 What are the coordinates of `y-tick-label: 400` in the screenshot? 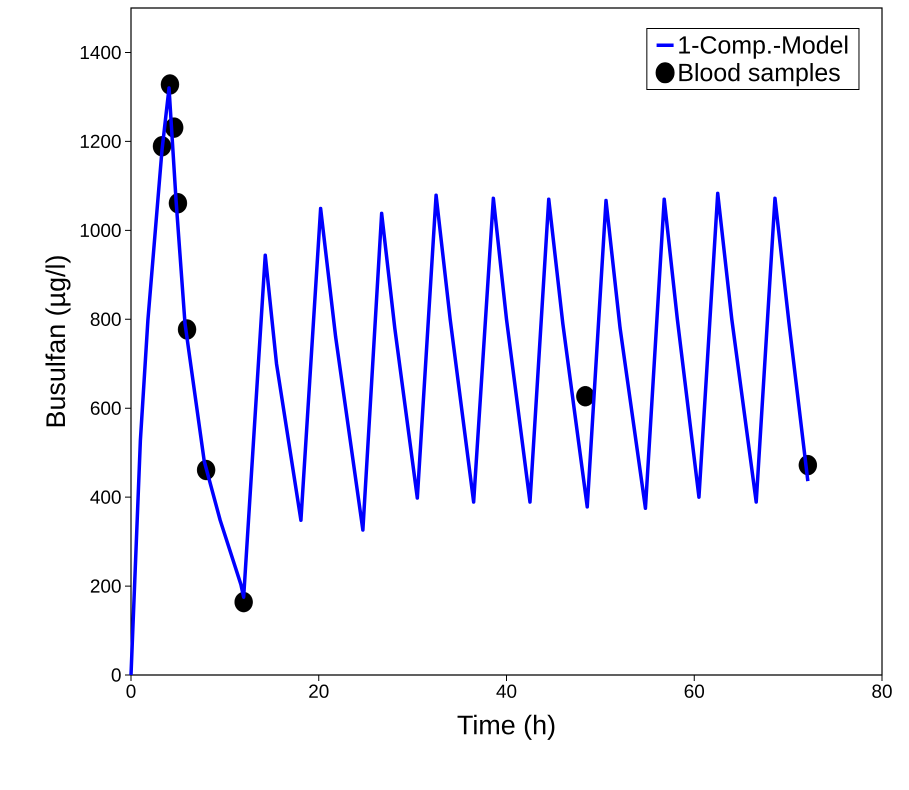 It's located at (105, 497).